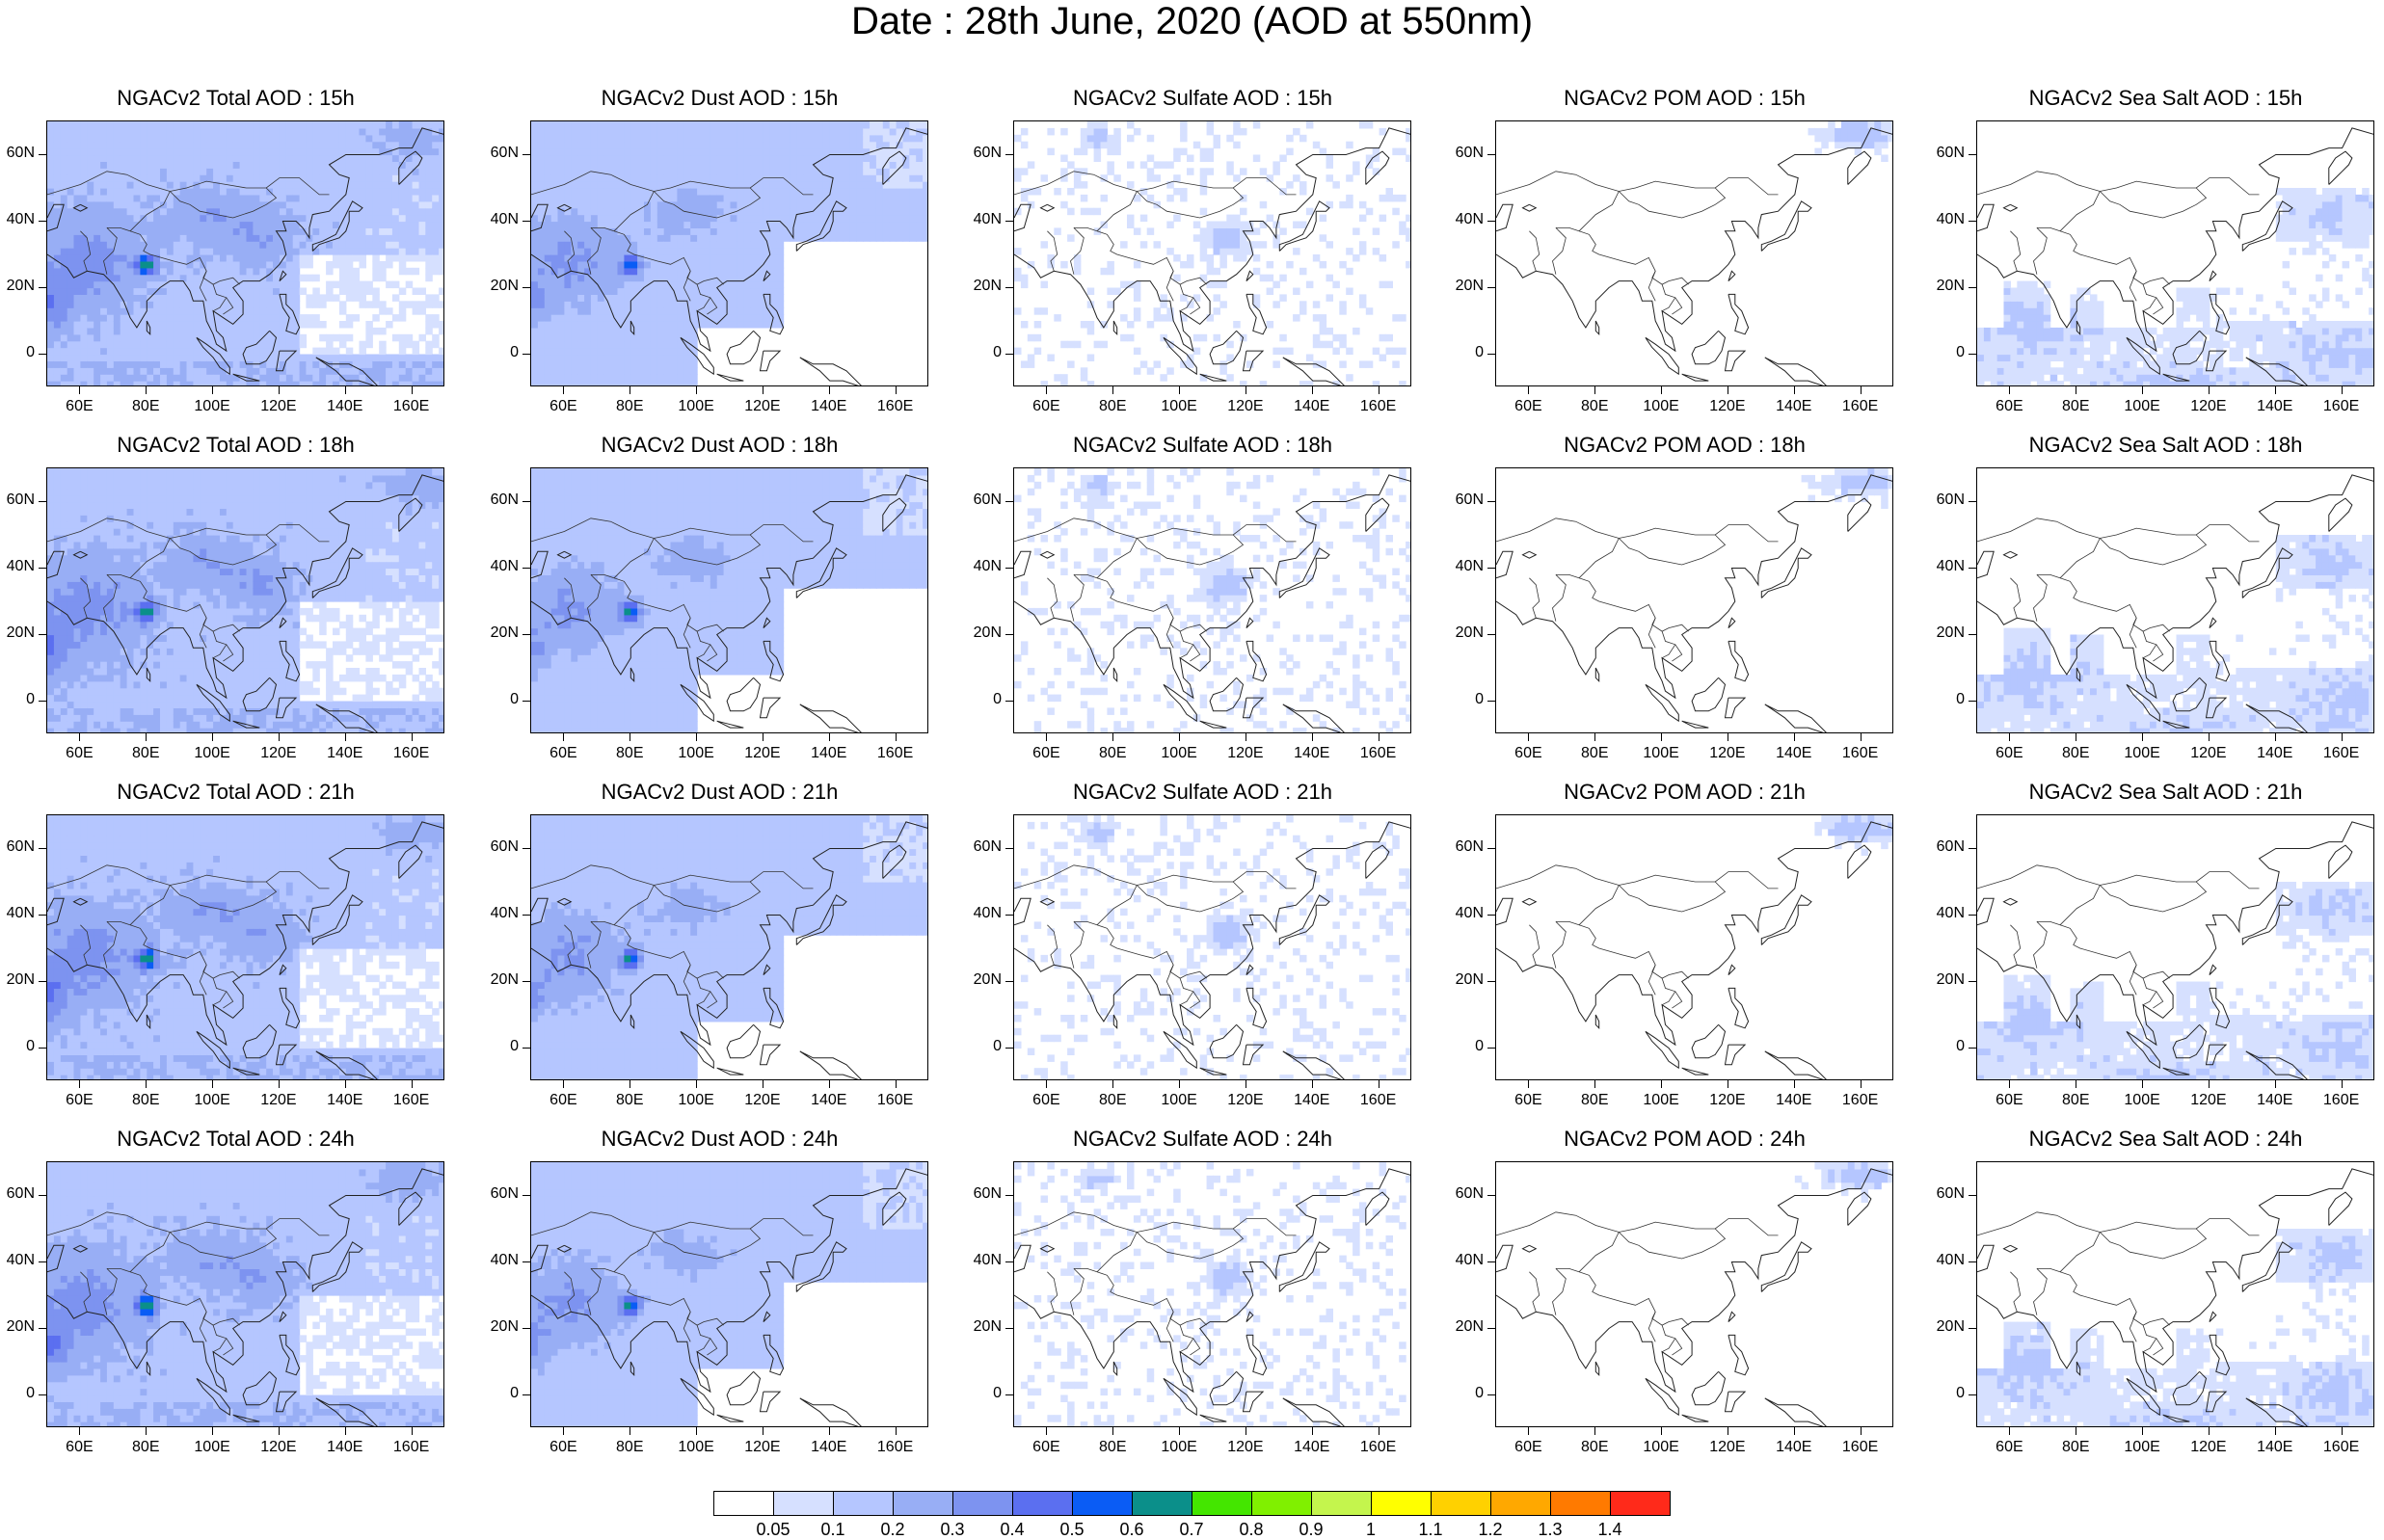 The image size is (2384, 1540). What do you see at coordinates (499, 980) in the screenshot?
I see `y-tick-label: 20N` at bounding box center [499, 980].